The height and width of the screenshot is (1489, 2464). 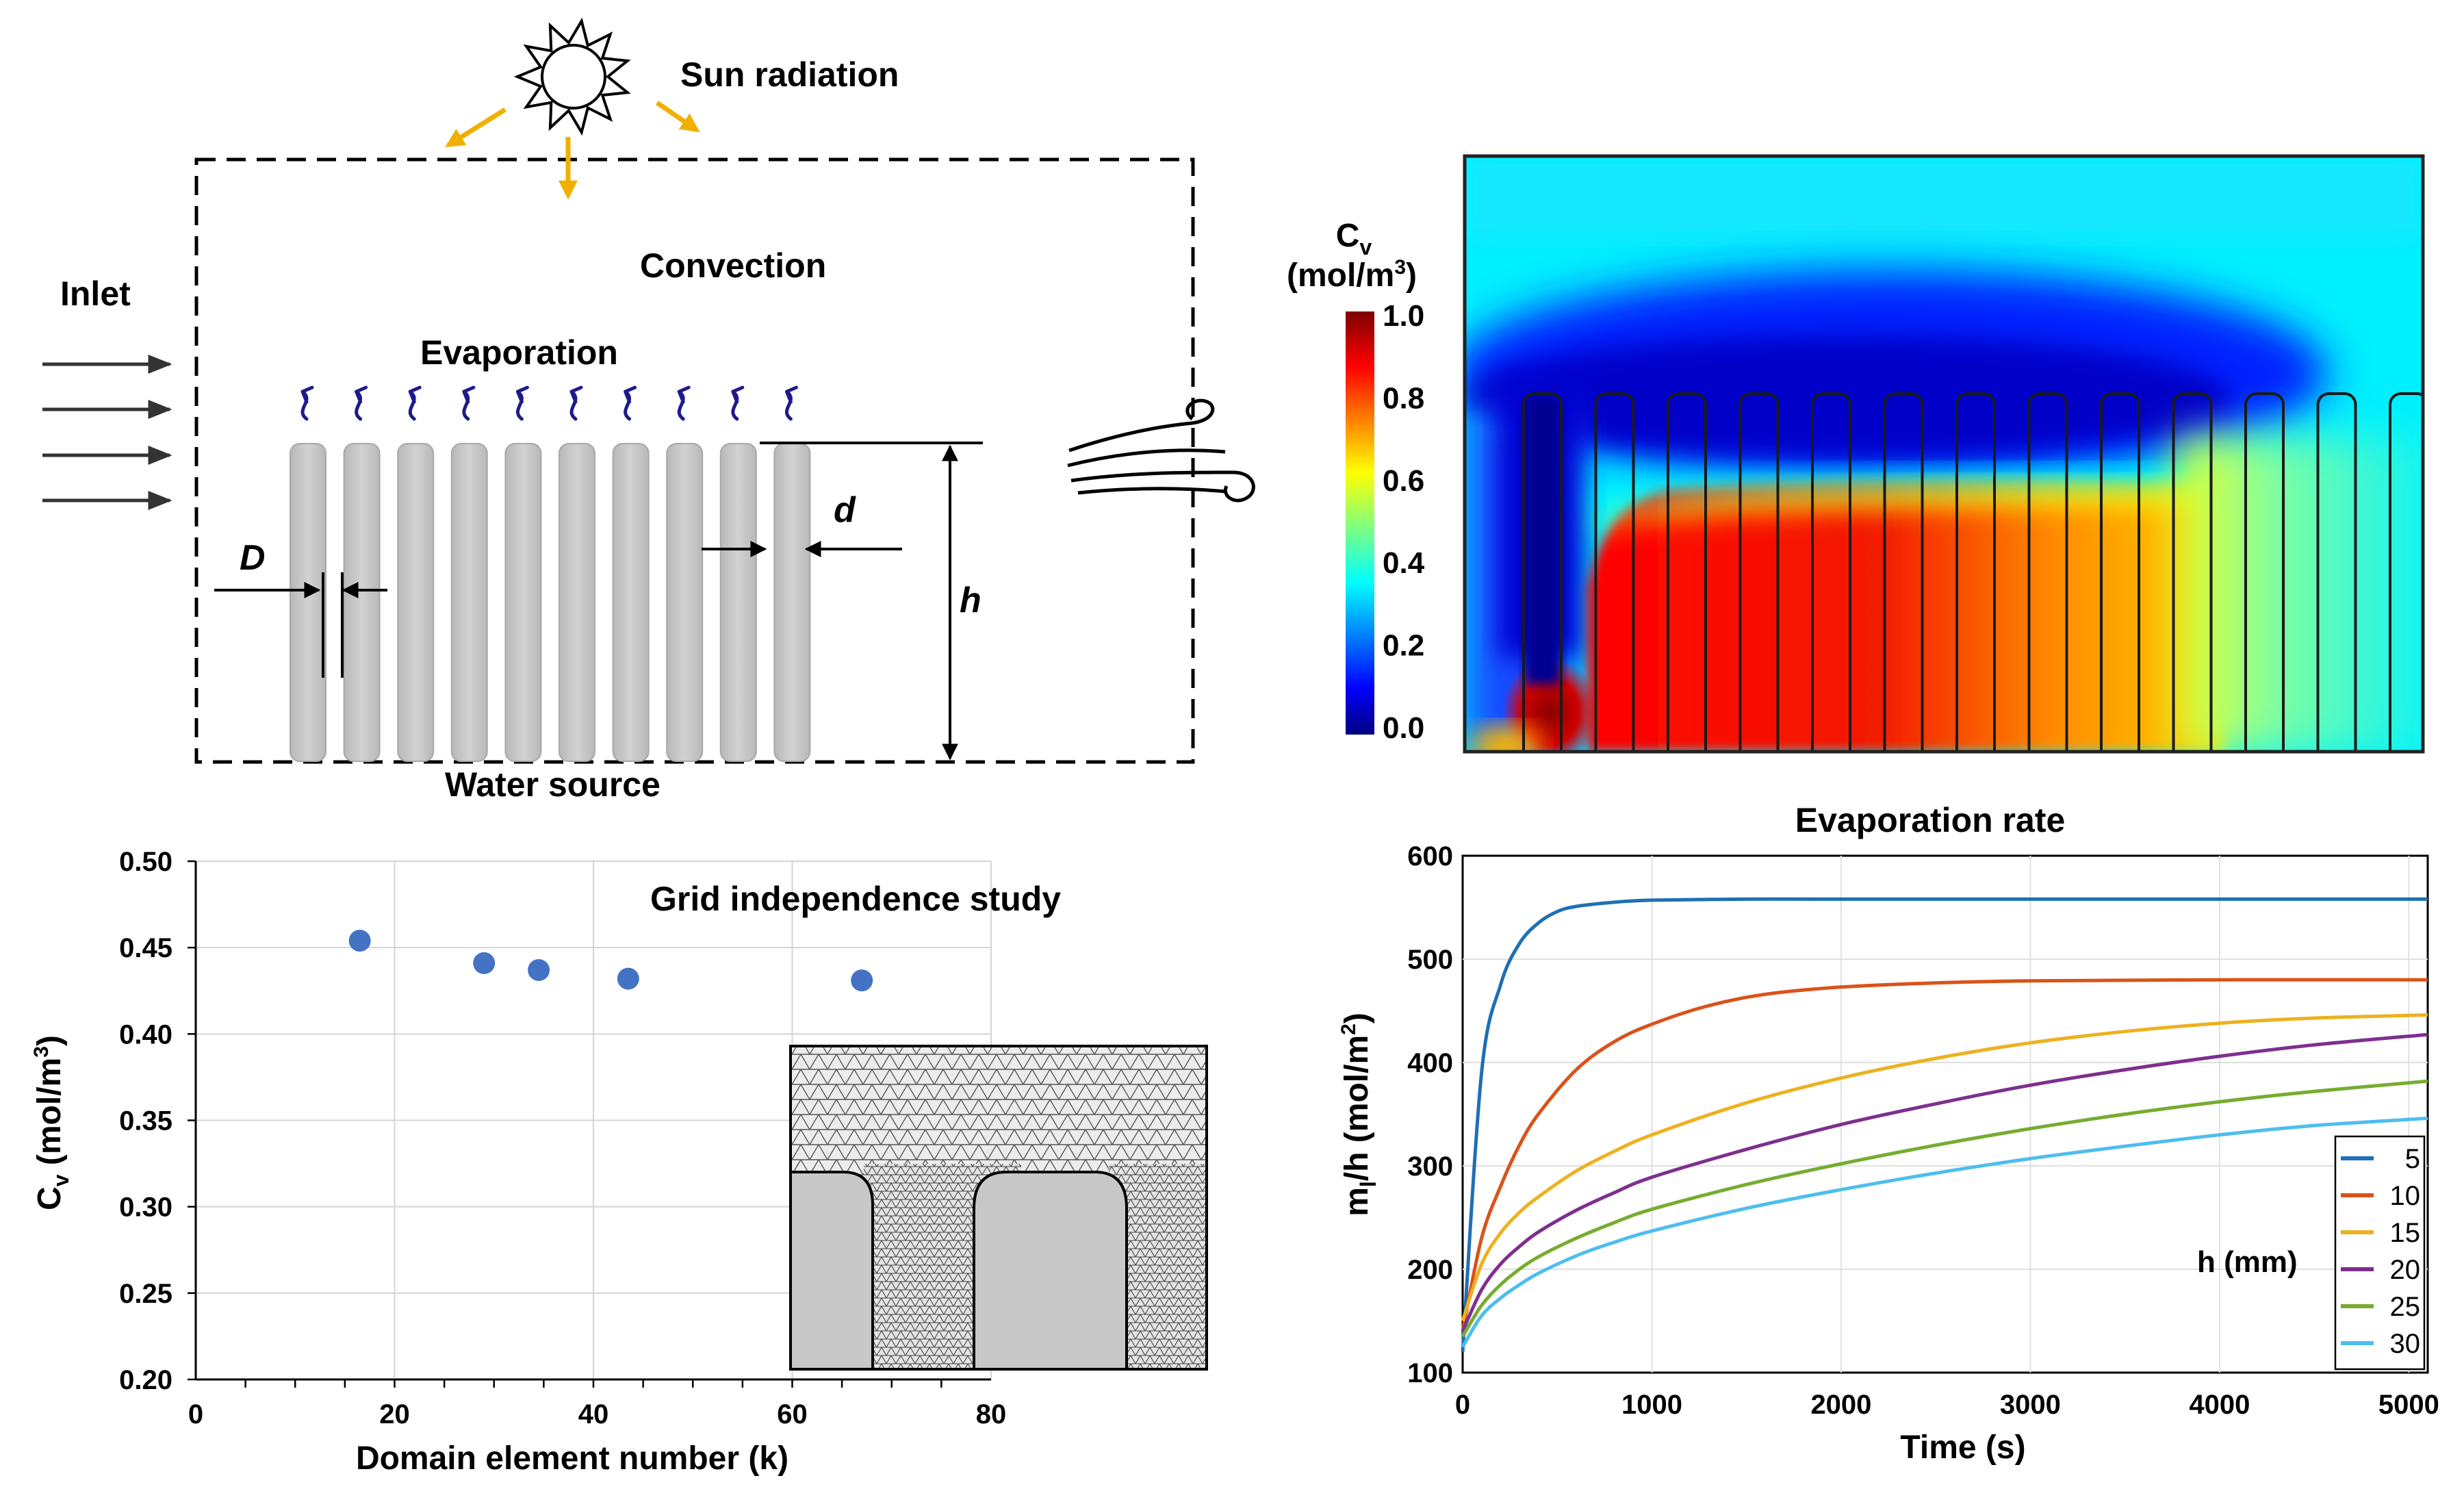 What do you see at coordinates (1050, 1270) in the screenshot?
I see `mesh-pillar-right` at bounding box center [1050, 1270].